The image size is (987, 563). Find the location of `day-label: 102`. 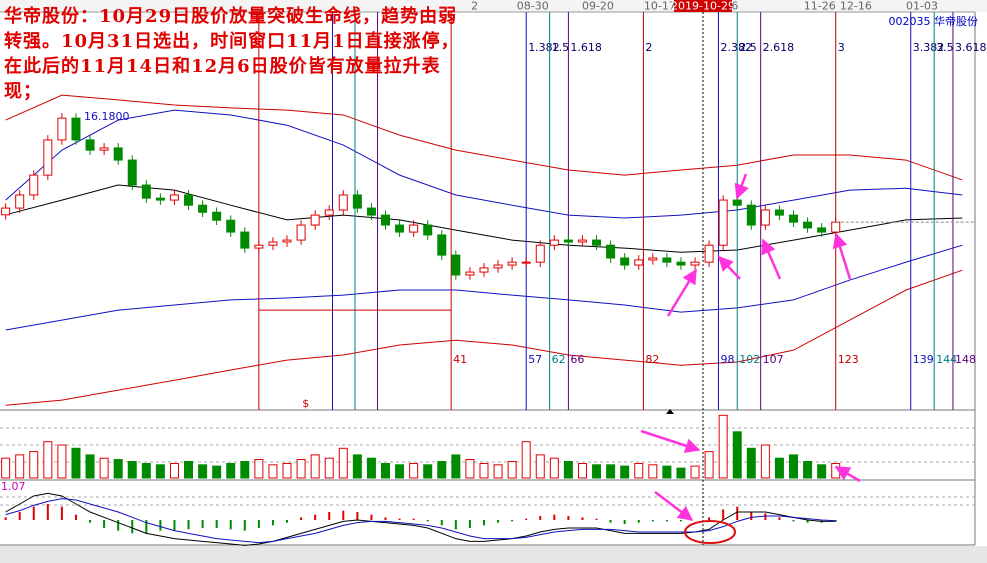

day-label: 102 is located at coordinates (749, 359).